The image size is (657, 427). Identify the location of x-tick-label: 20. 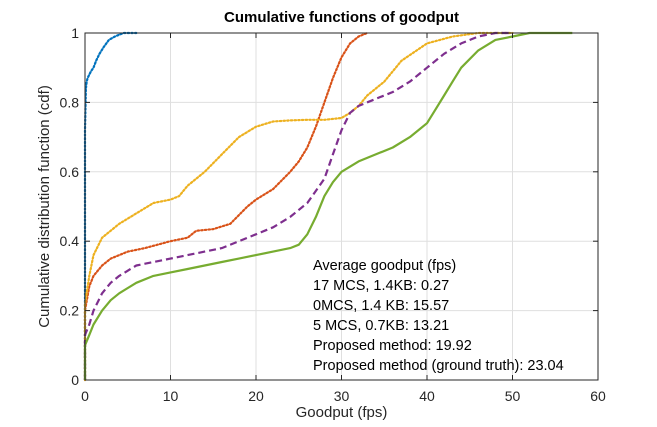
(256, 396).